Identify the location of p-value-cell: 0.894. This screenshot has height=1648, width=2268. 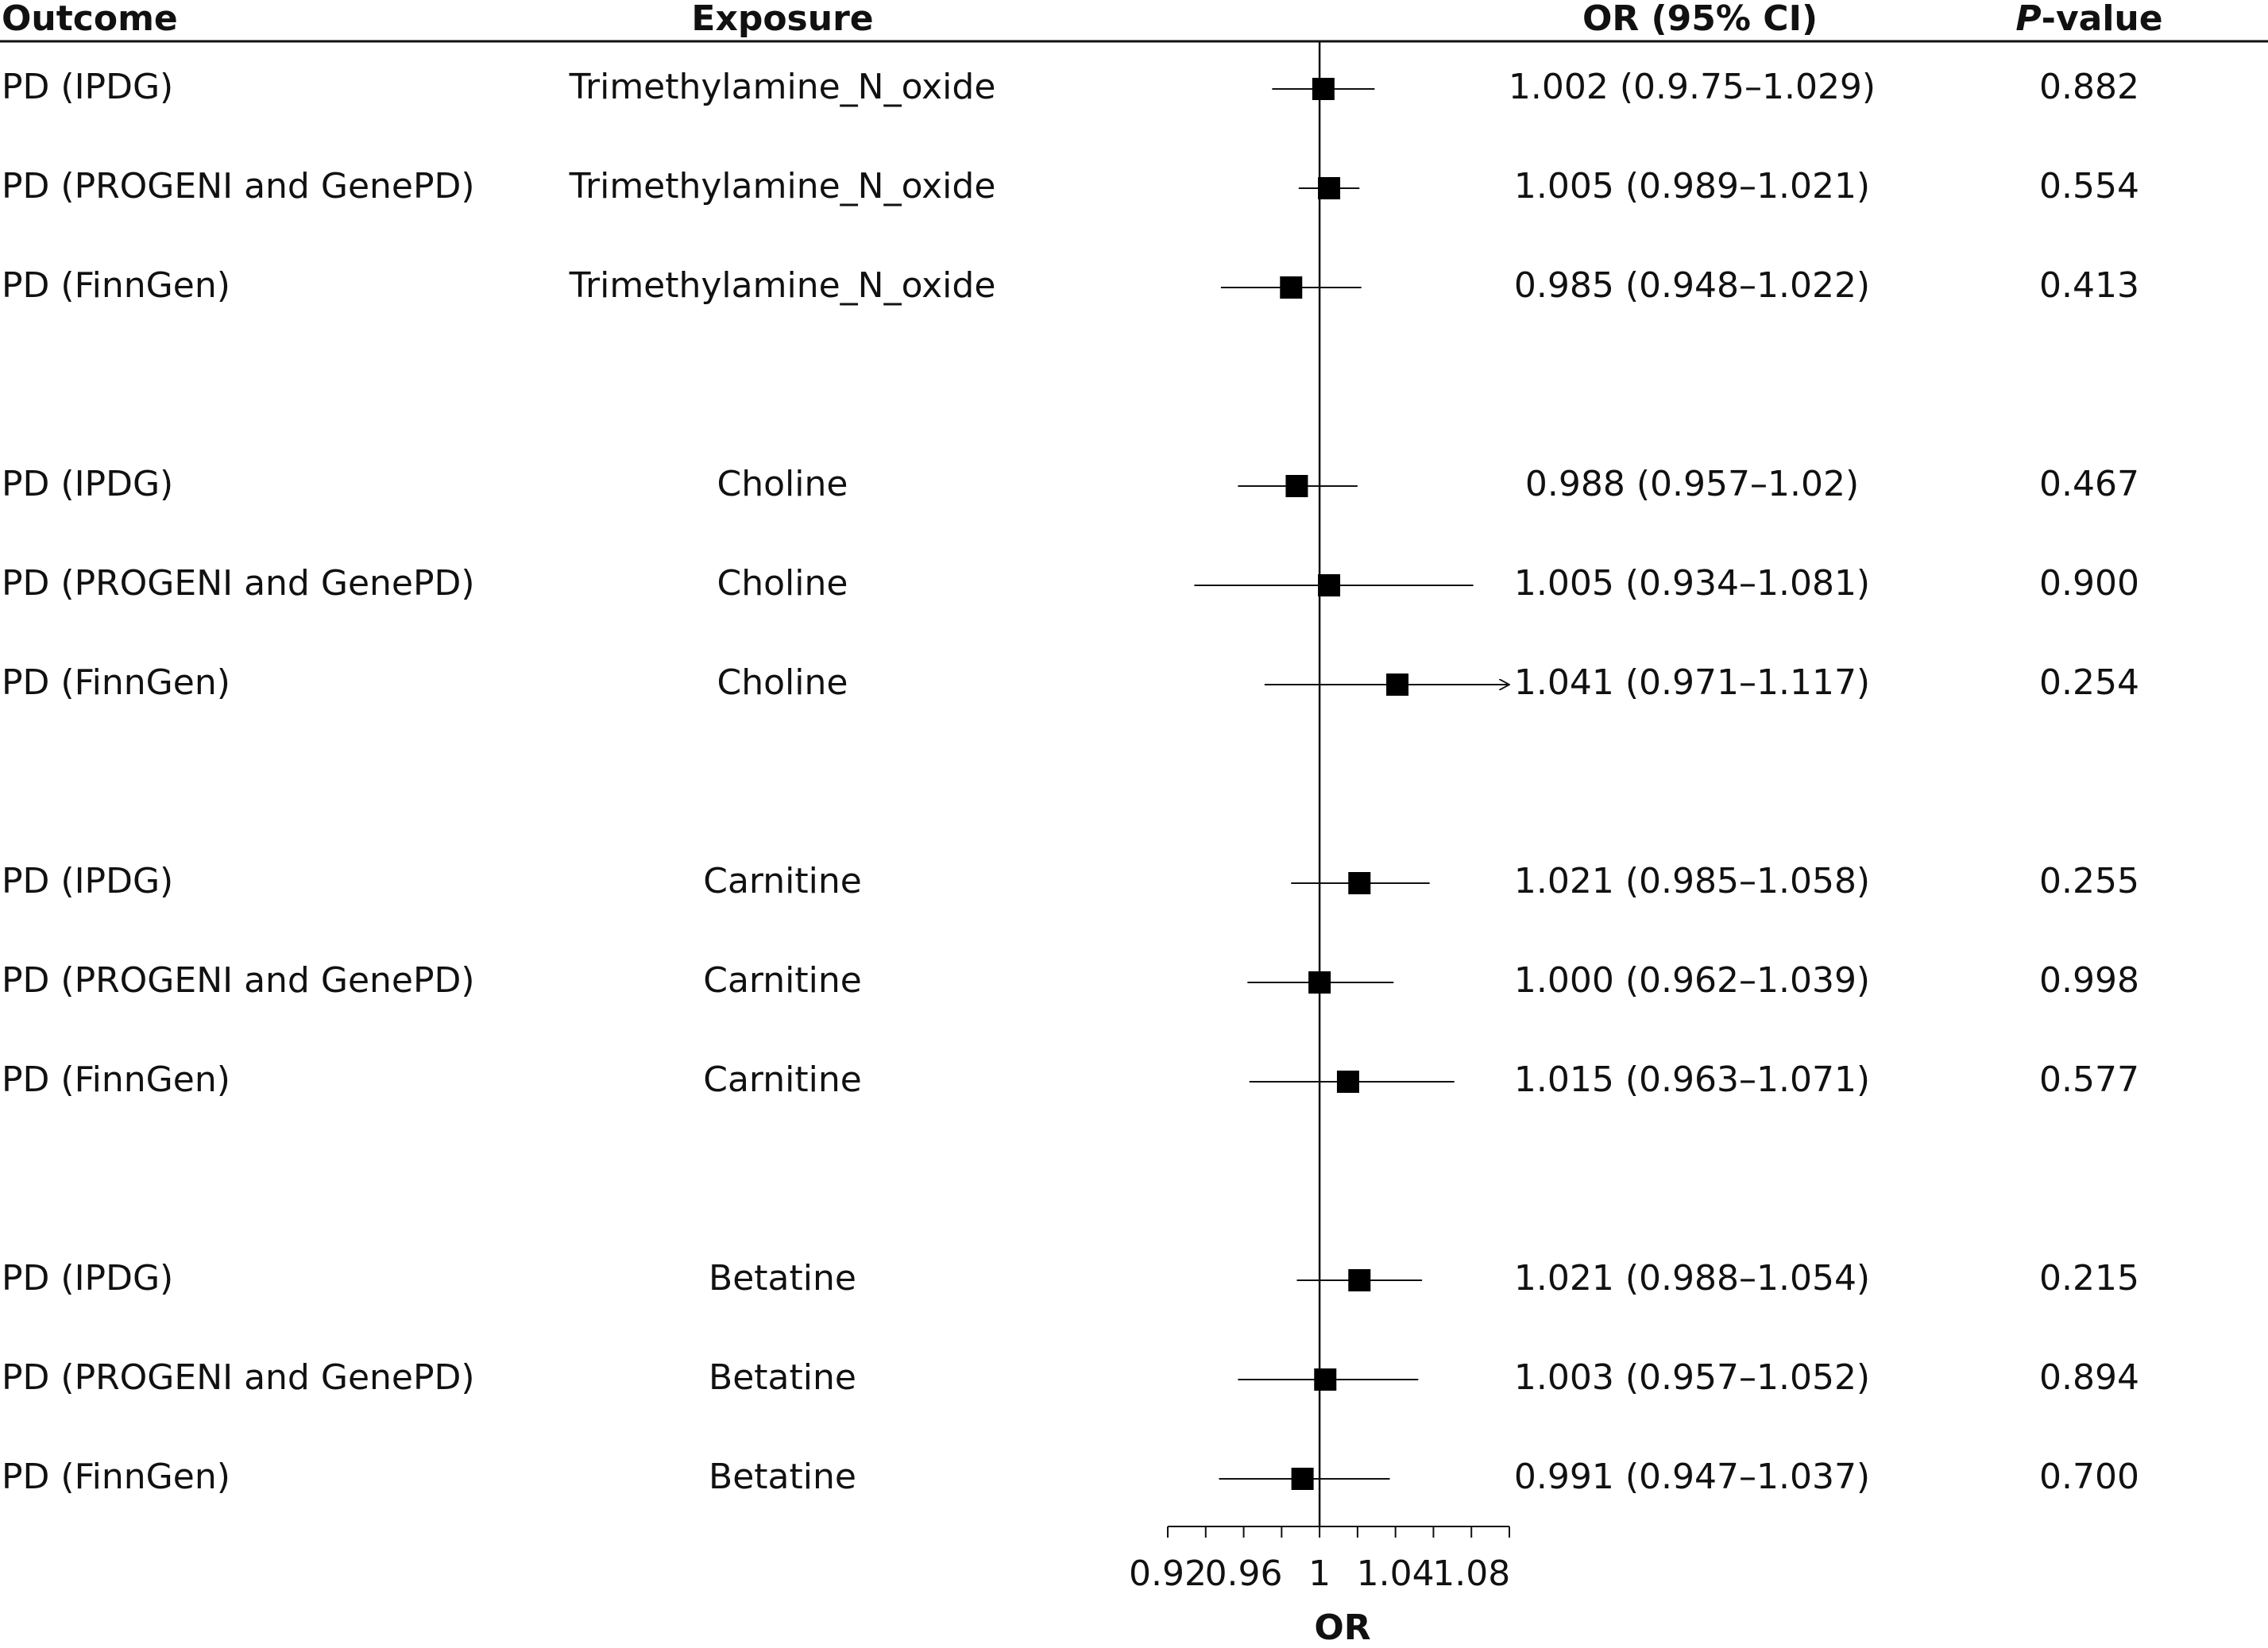
(2089, 1377).